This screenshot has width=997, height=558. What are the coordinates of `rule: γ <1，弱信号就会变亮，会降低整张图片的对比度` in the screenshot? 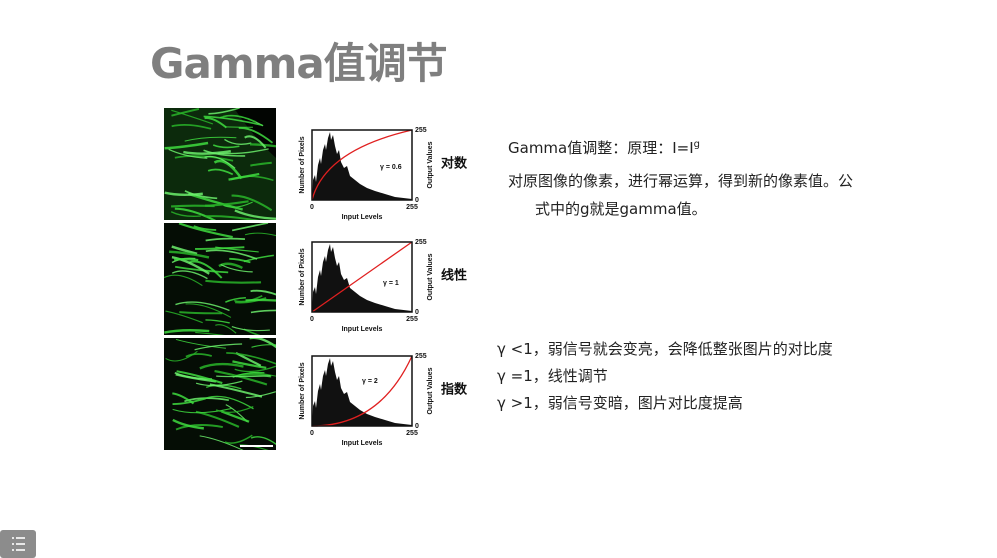 It's located at (665, 349).